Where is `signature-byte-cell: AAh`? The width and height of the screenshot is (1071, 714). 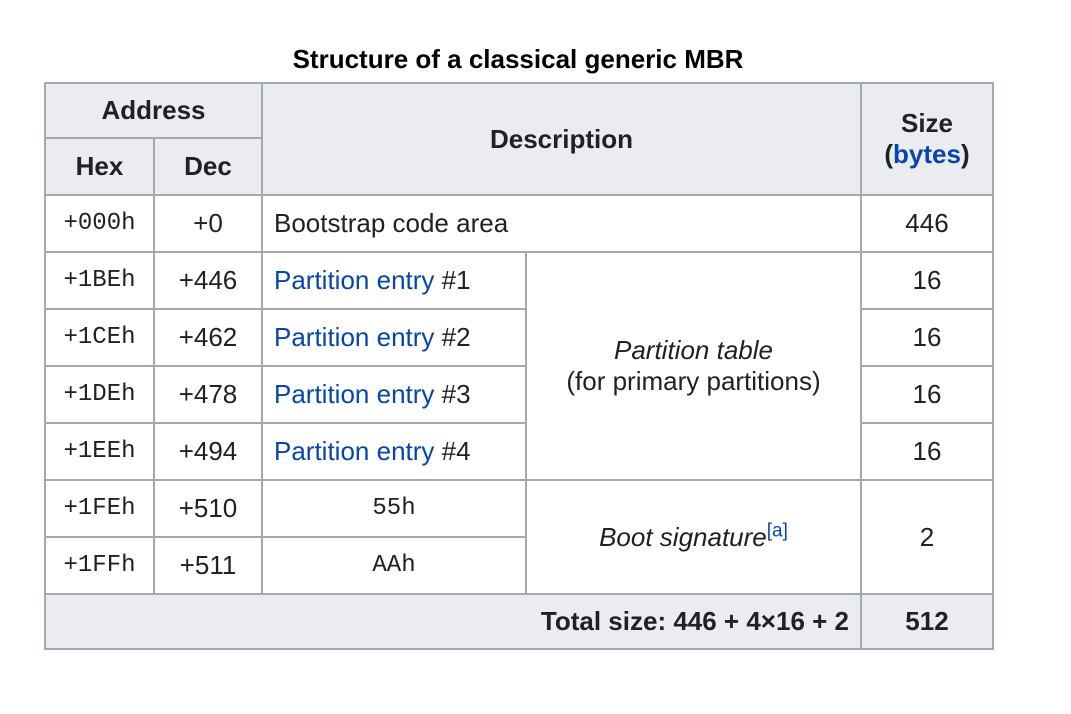 signature-byte-cell: AAh is located at coordinates (394, 565).